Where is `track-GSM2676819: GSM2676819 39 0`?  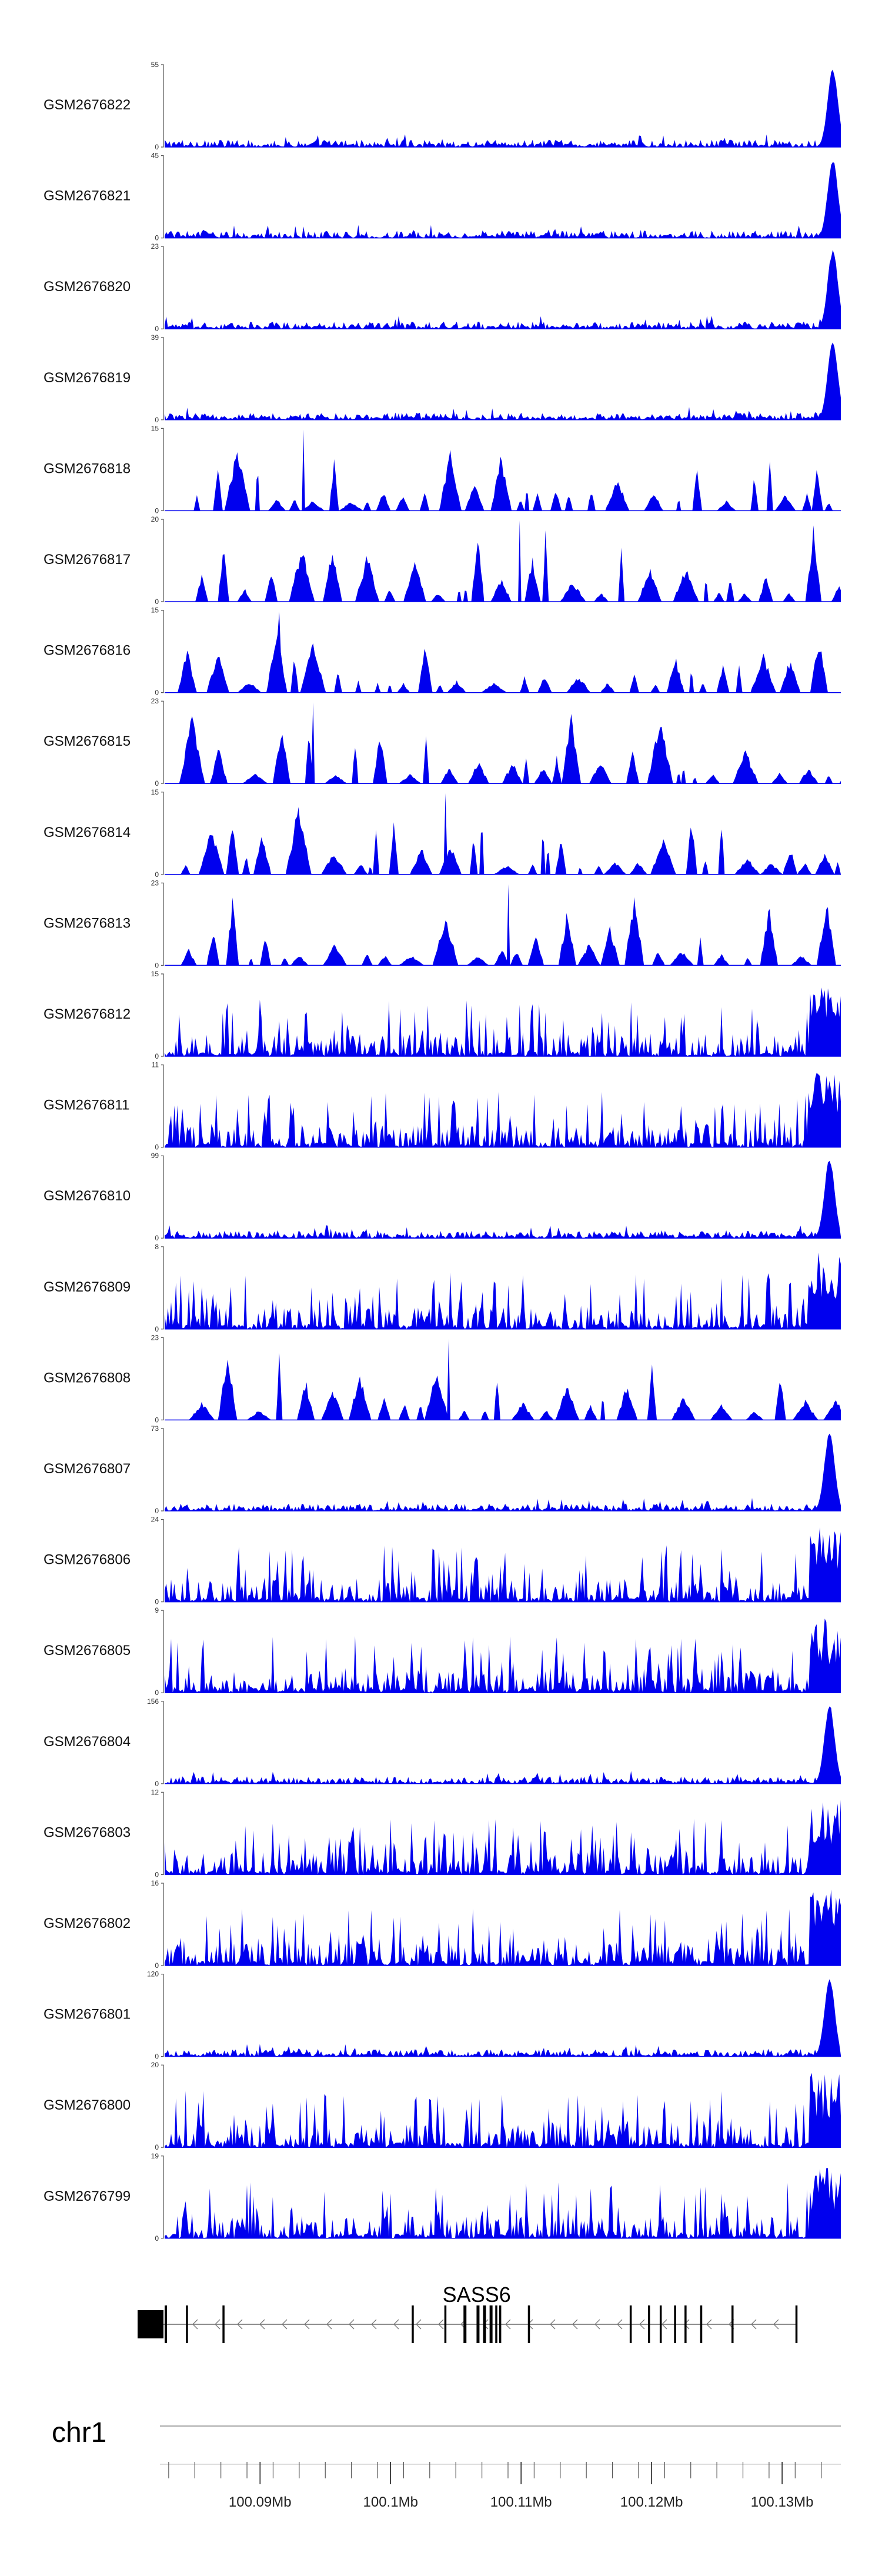
track-GSM2676819: GSM2676819 39 0 is located at coordinates (442, 378).